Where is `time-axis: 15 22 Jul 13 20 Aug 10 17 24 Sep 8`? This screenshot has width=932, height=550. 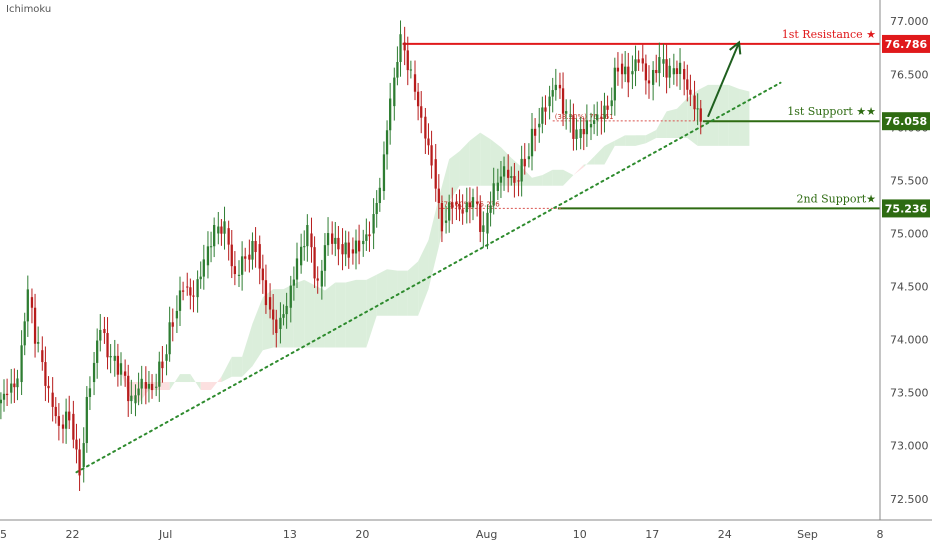 time-axis: 15 22 Jul 13 20 Aug 10 17 24 Sep 8 is located at coordinates (466, 530).